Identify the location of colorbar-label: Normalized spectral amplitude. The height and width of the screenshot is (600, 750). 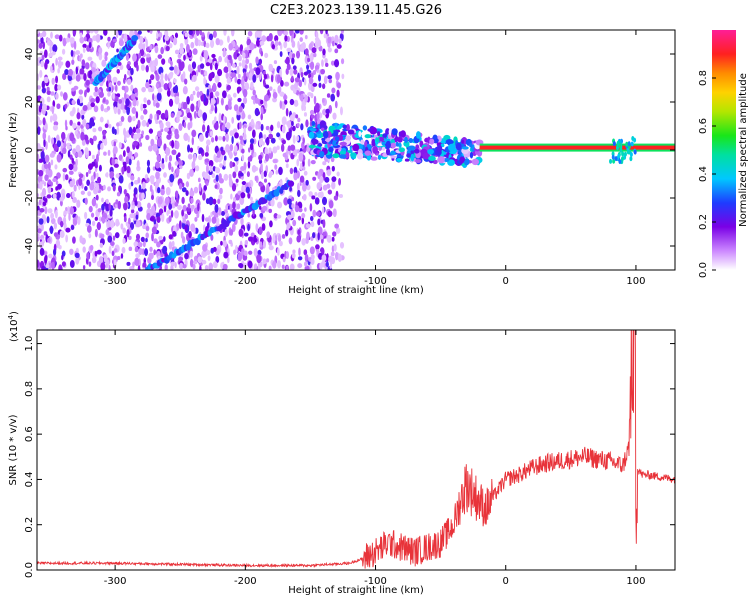
(743, 150).